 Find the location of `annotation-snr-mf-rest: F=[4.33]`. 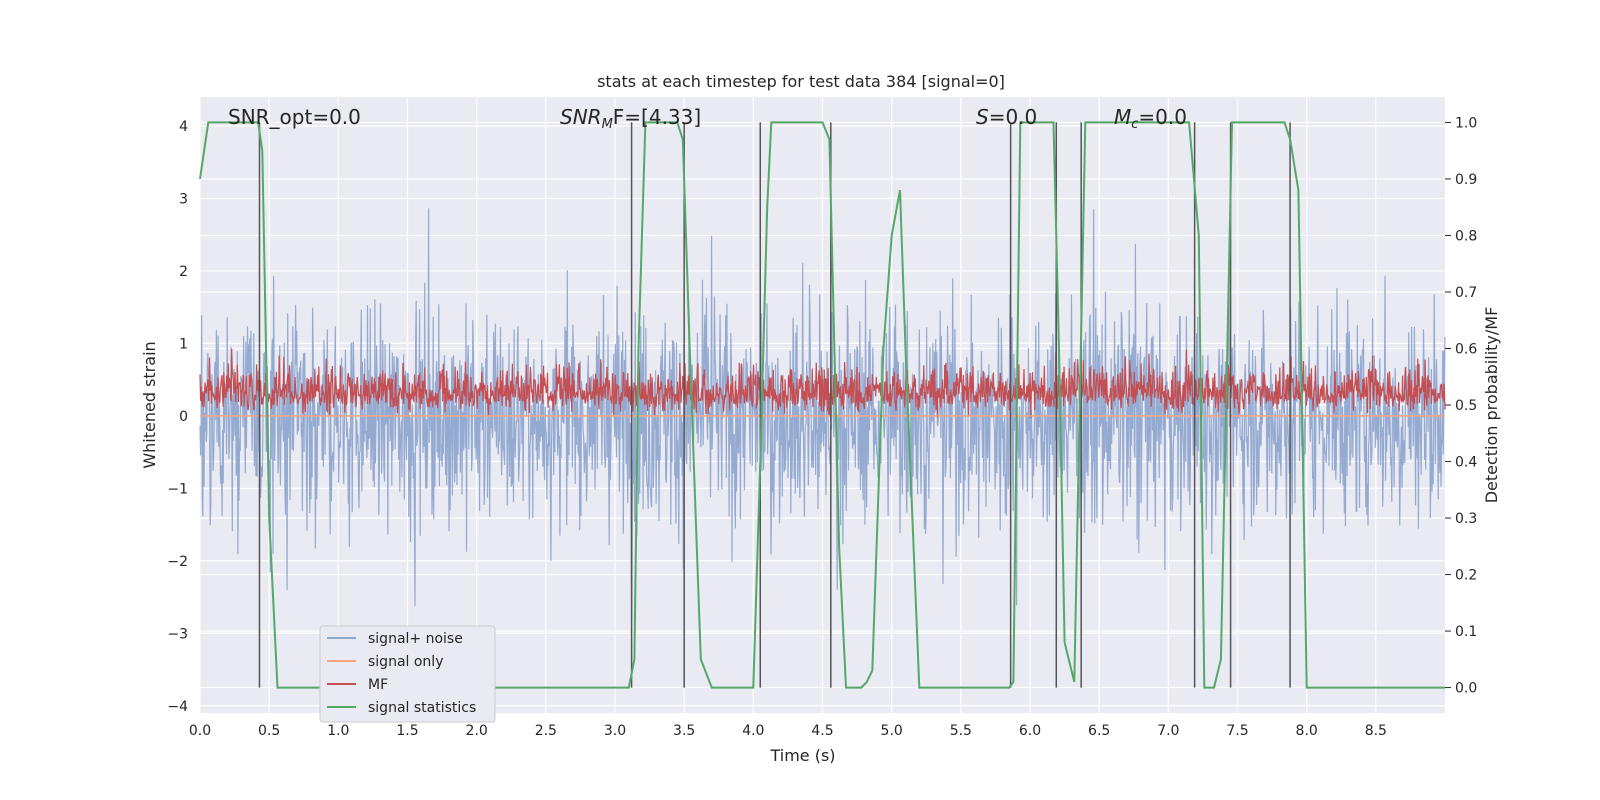

annotation-snr-mf-rest: F=[4.33] is located at coordinates (657, 117).